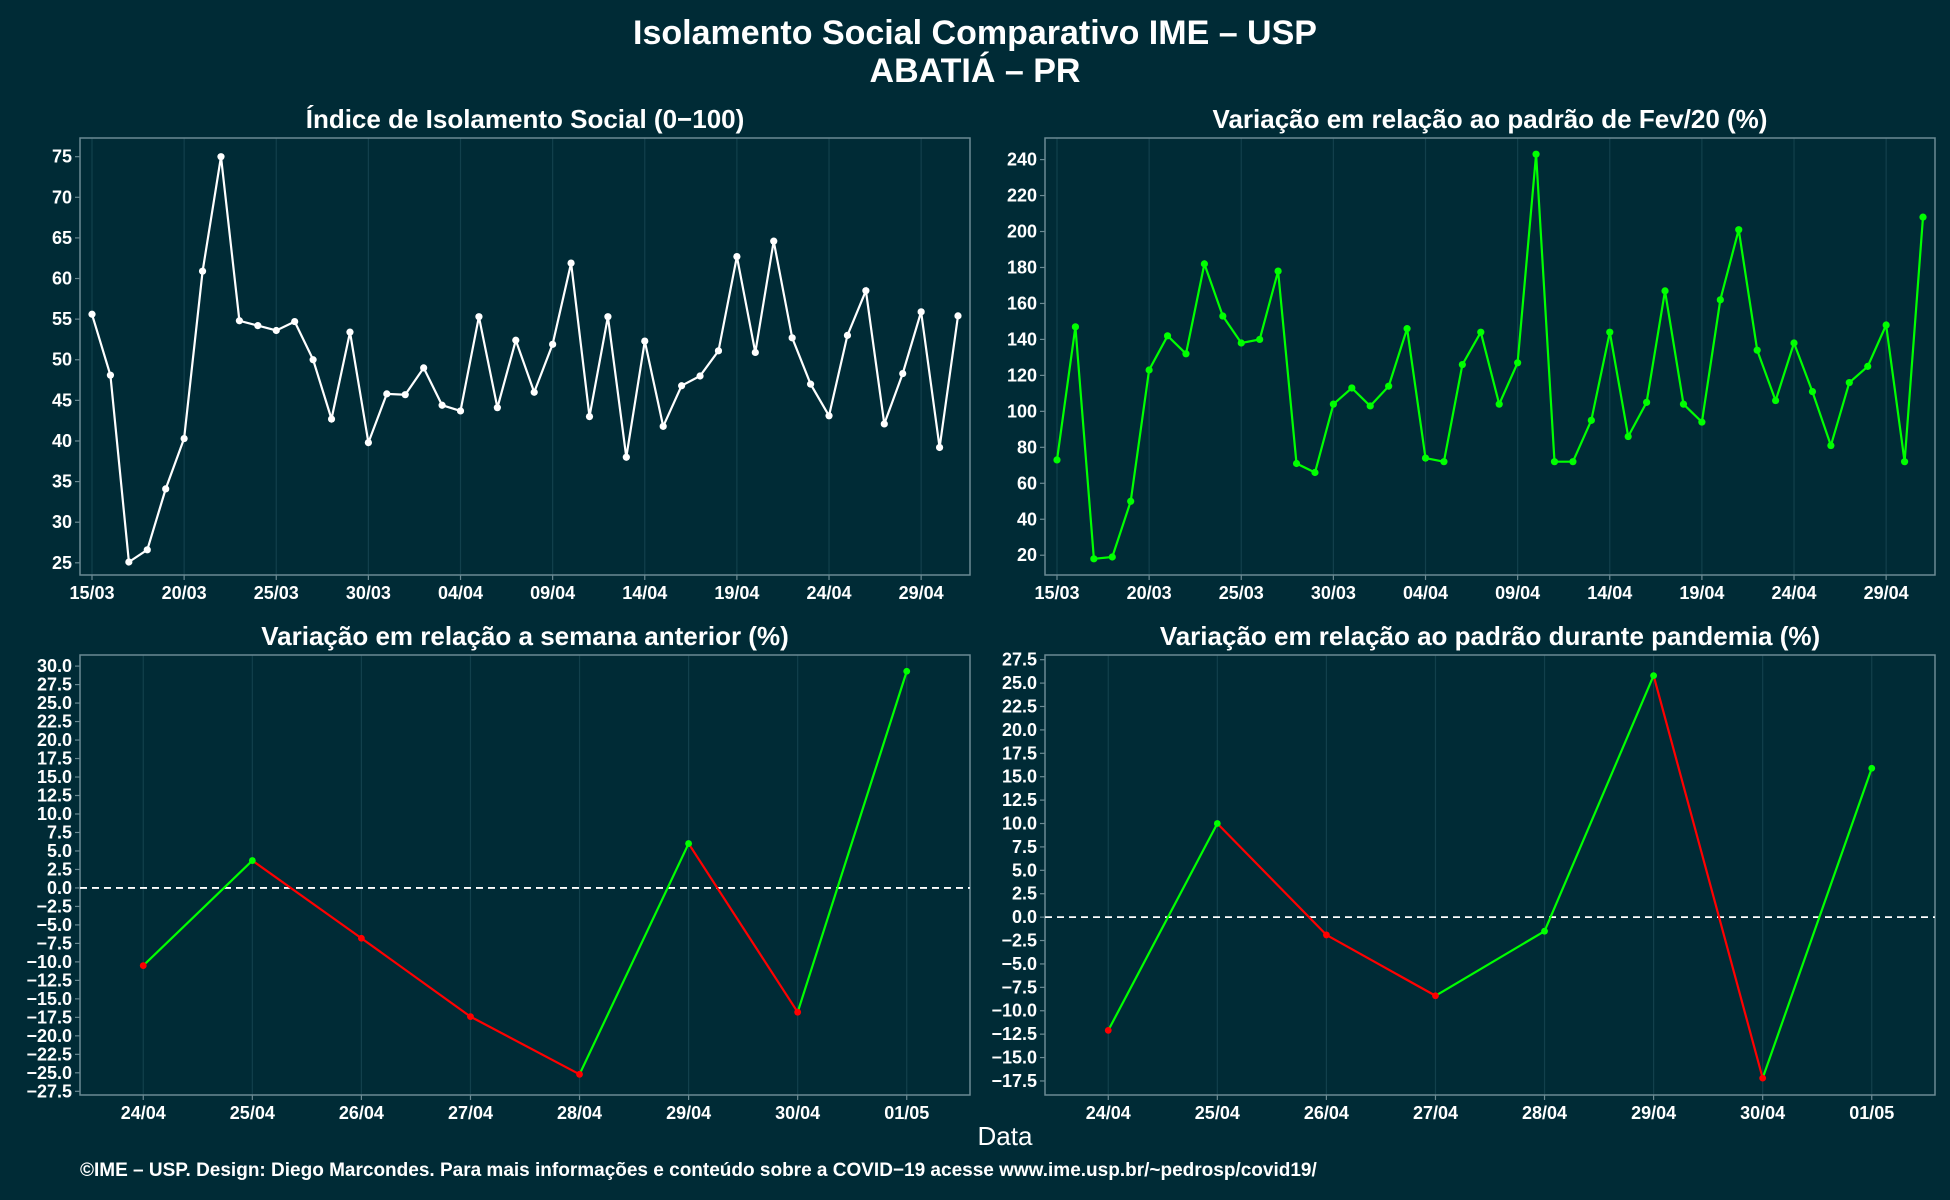  Describe the element at coordinates (59, 888) in the screenshot. I see `y-tick-label: 0.0` at that location.